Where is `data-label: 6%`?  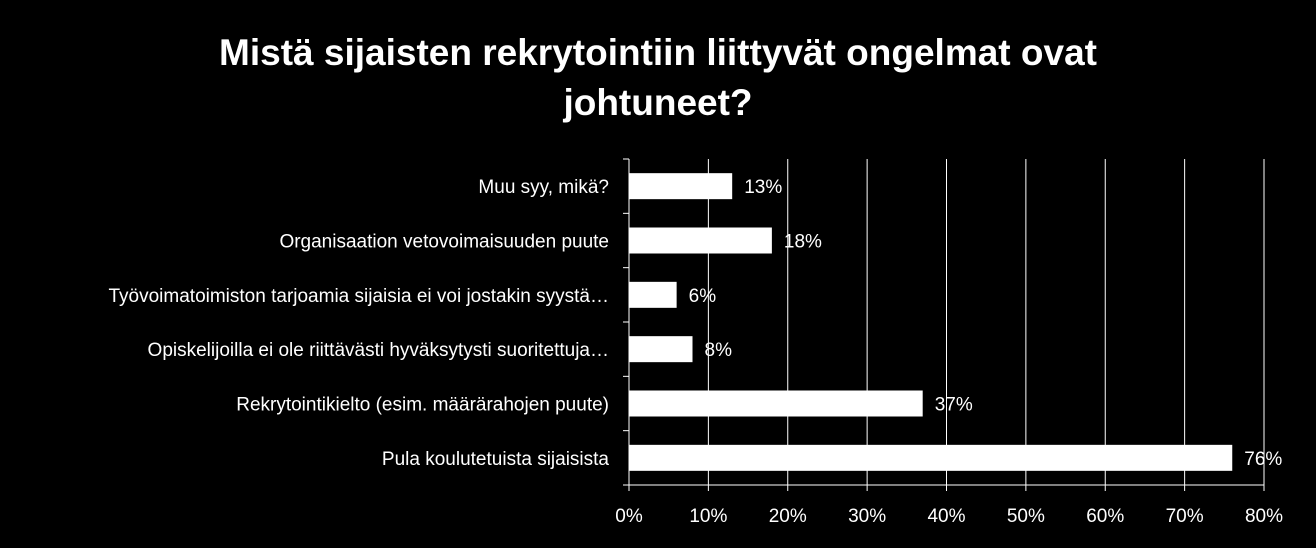
data-label: 6% is located at coordinates (703, 296).